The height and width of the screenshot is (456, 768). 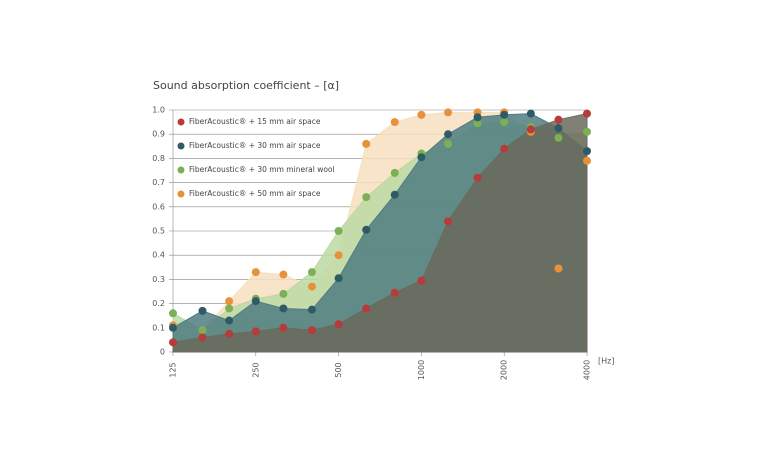 What do you see at coordinates (162, 352) in the screenshot?
I see `y-tick-label: 0` at bounding box center [162, 352].